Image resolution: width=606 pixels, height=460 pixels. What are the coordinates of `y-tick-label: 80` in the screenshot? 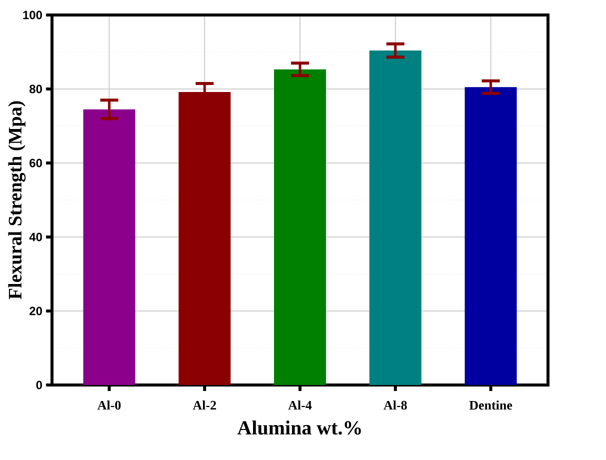 It's located at (36, 89).